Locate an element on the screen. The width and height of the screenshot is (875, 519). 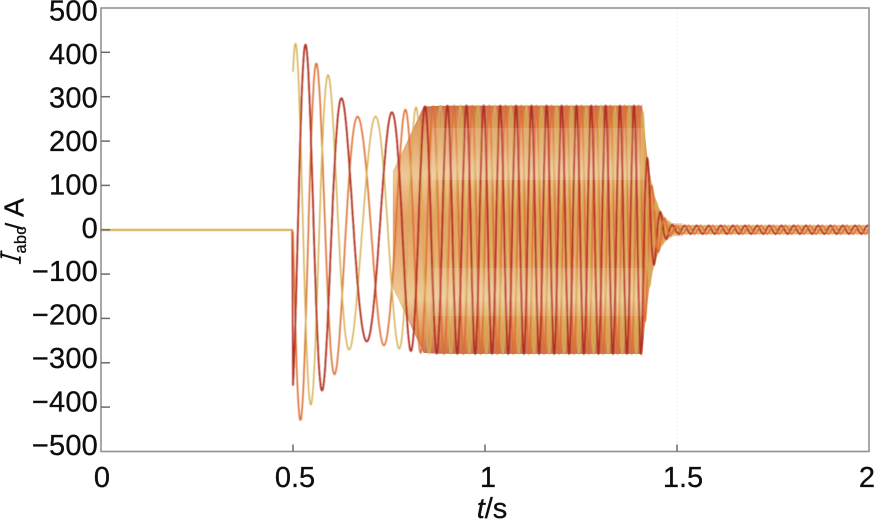
svg-text: −100 is located at coordinates (65, 272).